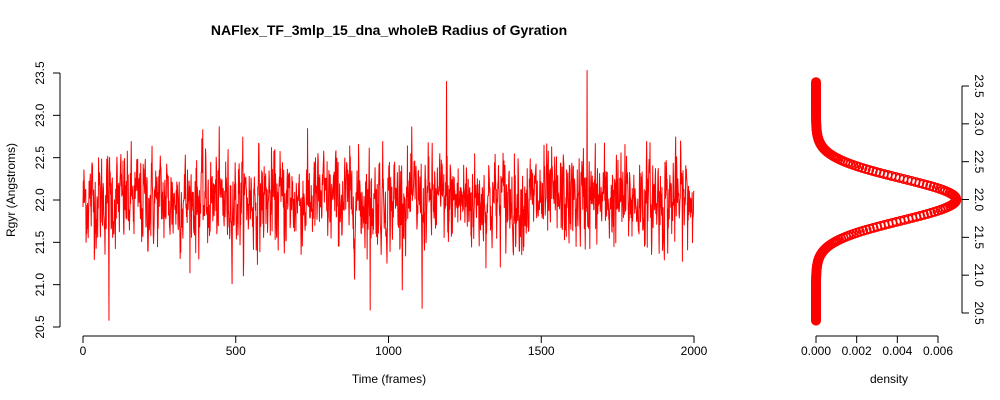 The height and width of the screenshot is (400, 1000). I want to click on y-tick-label: 21.5, so click(40, 242).